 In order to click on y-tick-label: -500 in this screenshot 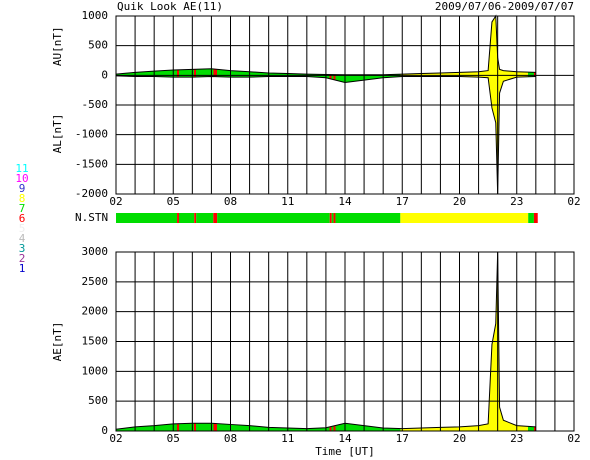, I will do `click(95, 104)`.